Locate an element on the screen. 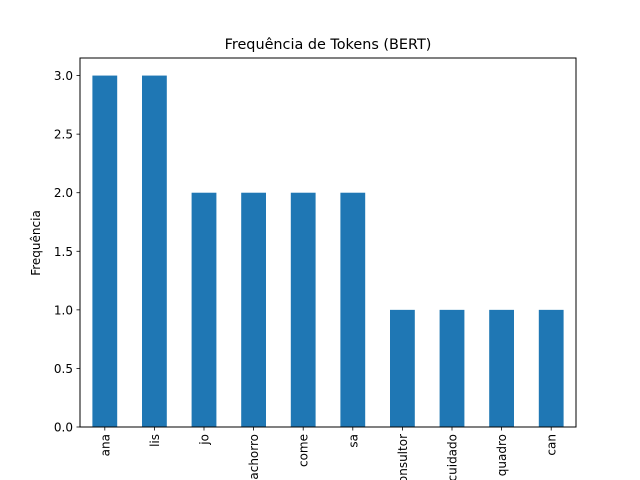 The width and height of the screenshot is (640, 480). x-tick-label-cachorro: cachorro is located at coordinates (254, 457).